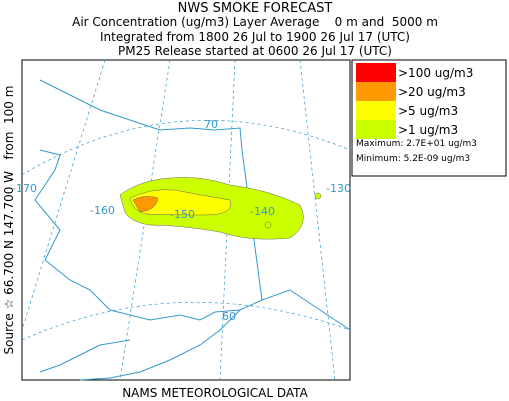 The width and height of the screenshot is (509, 401). What do you see at coordinates (211, 124) in the screenshot?
I see `graticule-label: 70` at bounding box center [211, 124].